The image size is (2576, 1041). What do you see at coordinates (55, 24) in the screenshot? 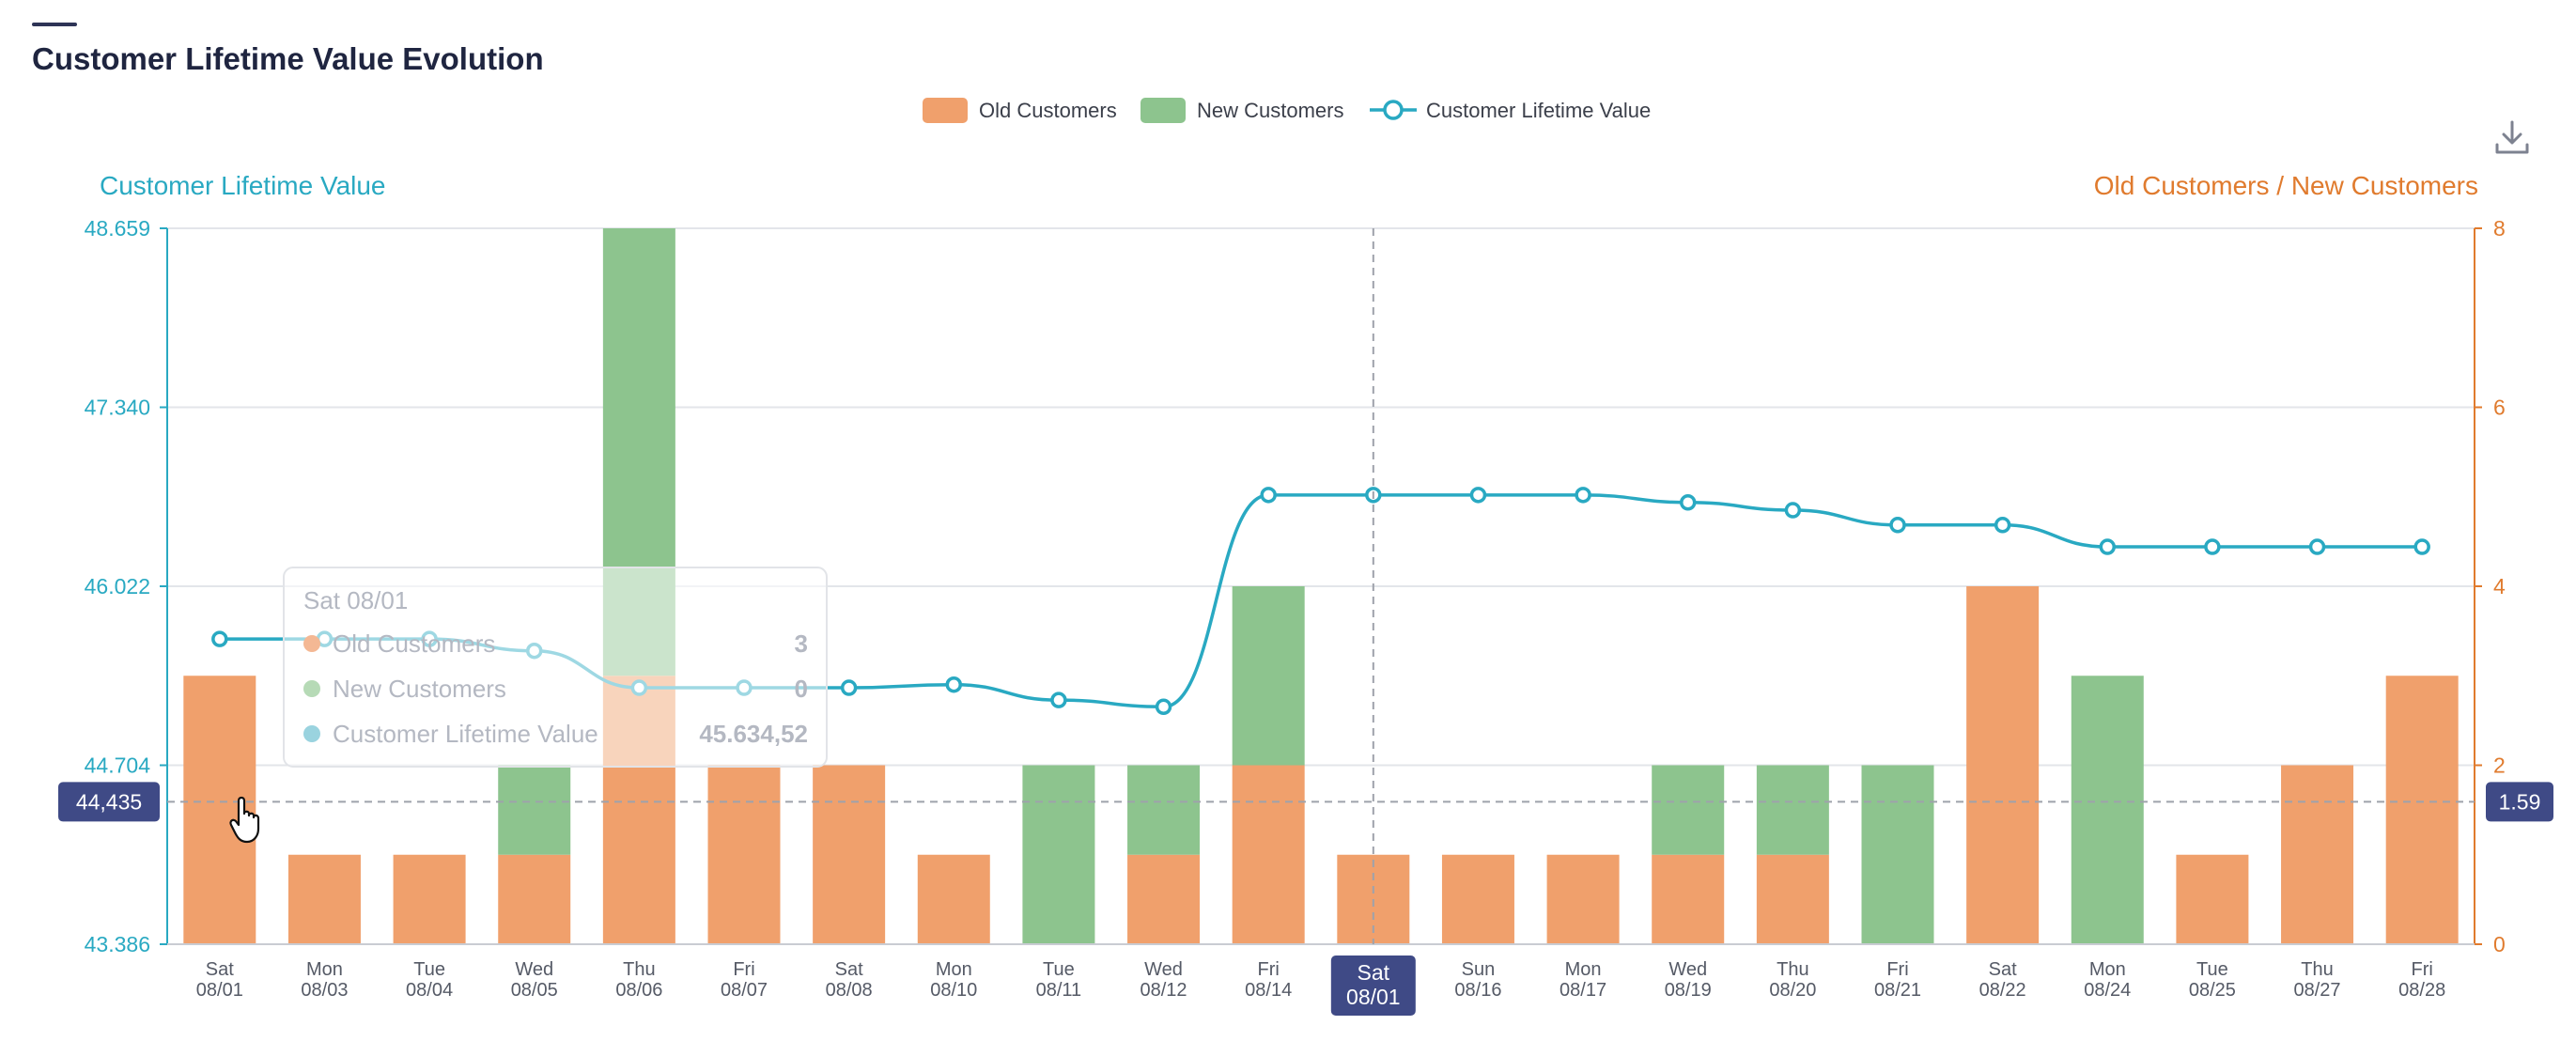
I see `title-accent-bar` at bounding box center [55, 24].